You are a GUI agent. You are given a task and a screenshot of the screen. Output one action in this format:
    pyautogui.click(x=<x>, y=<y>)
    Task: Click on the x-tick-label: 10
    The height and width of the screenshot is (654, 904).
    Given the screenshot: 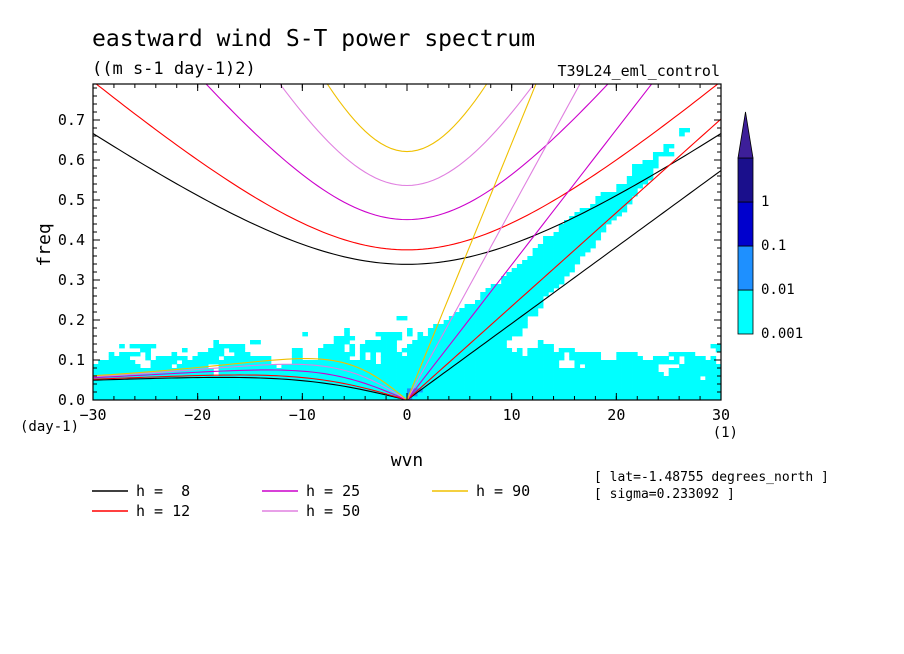 What is the action you would take?
    pyautogui.click(x=512, y=415)
    